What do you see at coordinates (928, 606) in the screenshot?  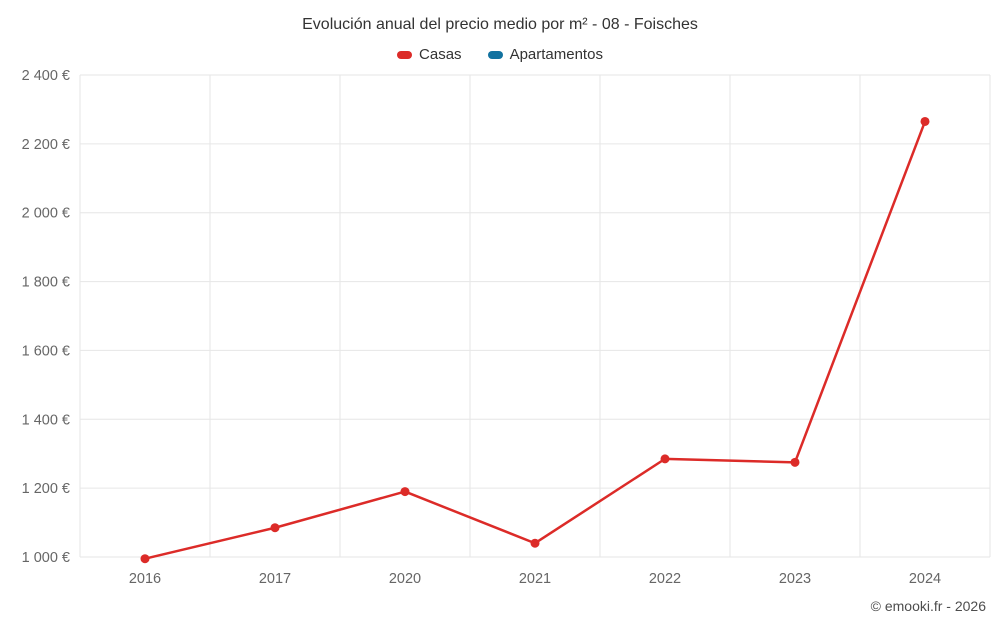 I see `copyright: © emooki.fr - 2026` at bounding box center [928, 606].